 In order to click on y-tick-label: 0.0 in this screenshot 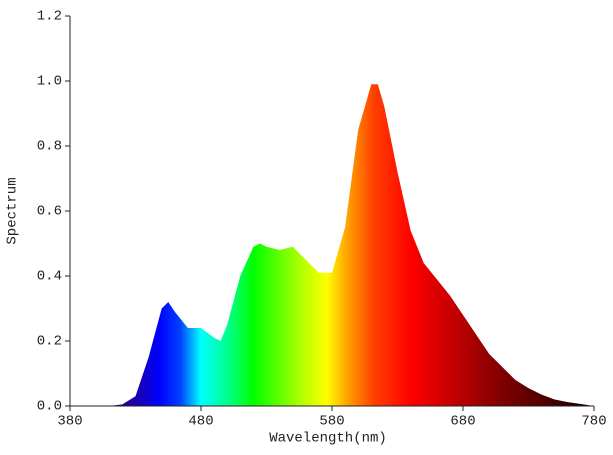, I will do `click(49, 407)`.